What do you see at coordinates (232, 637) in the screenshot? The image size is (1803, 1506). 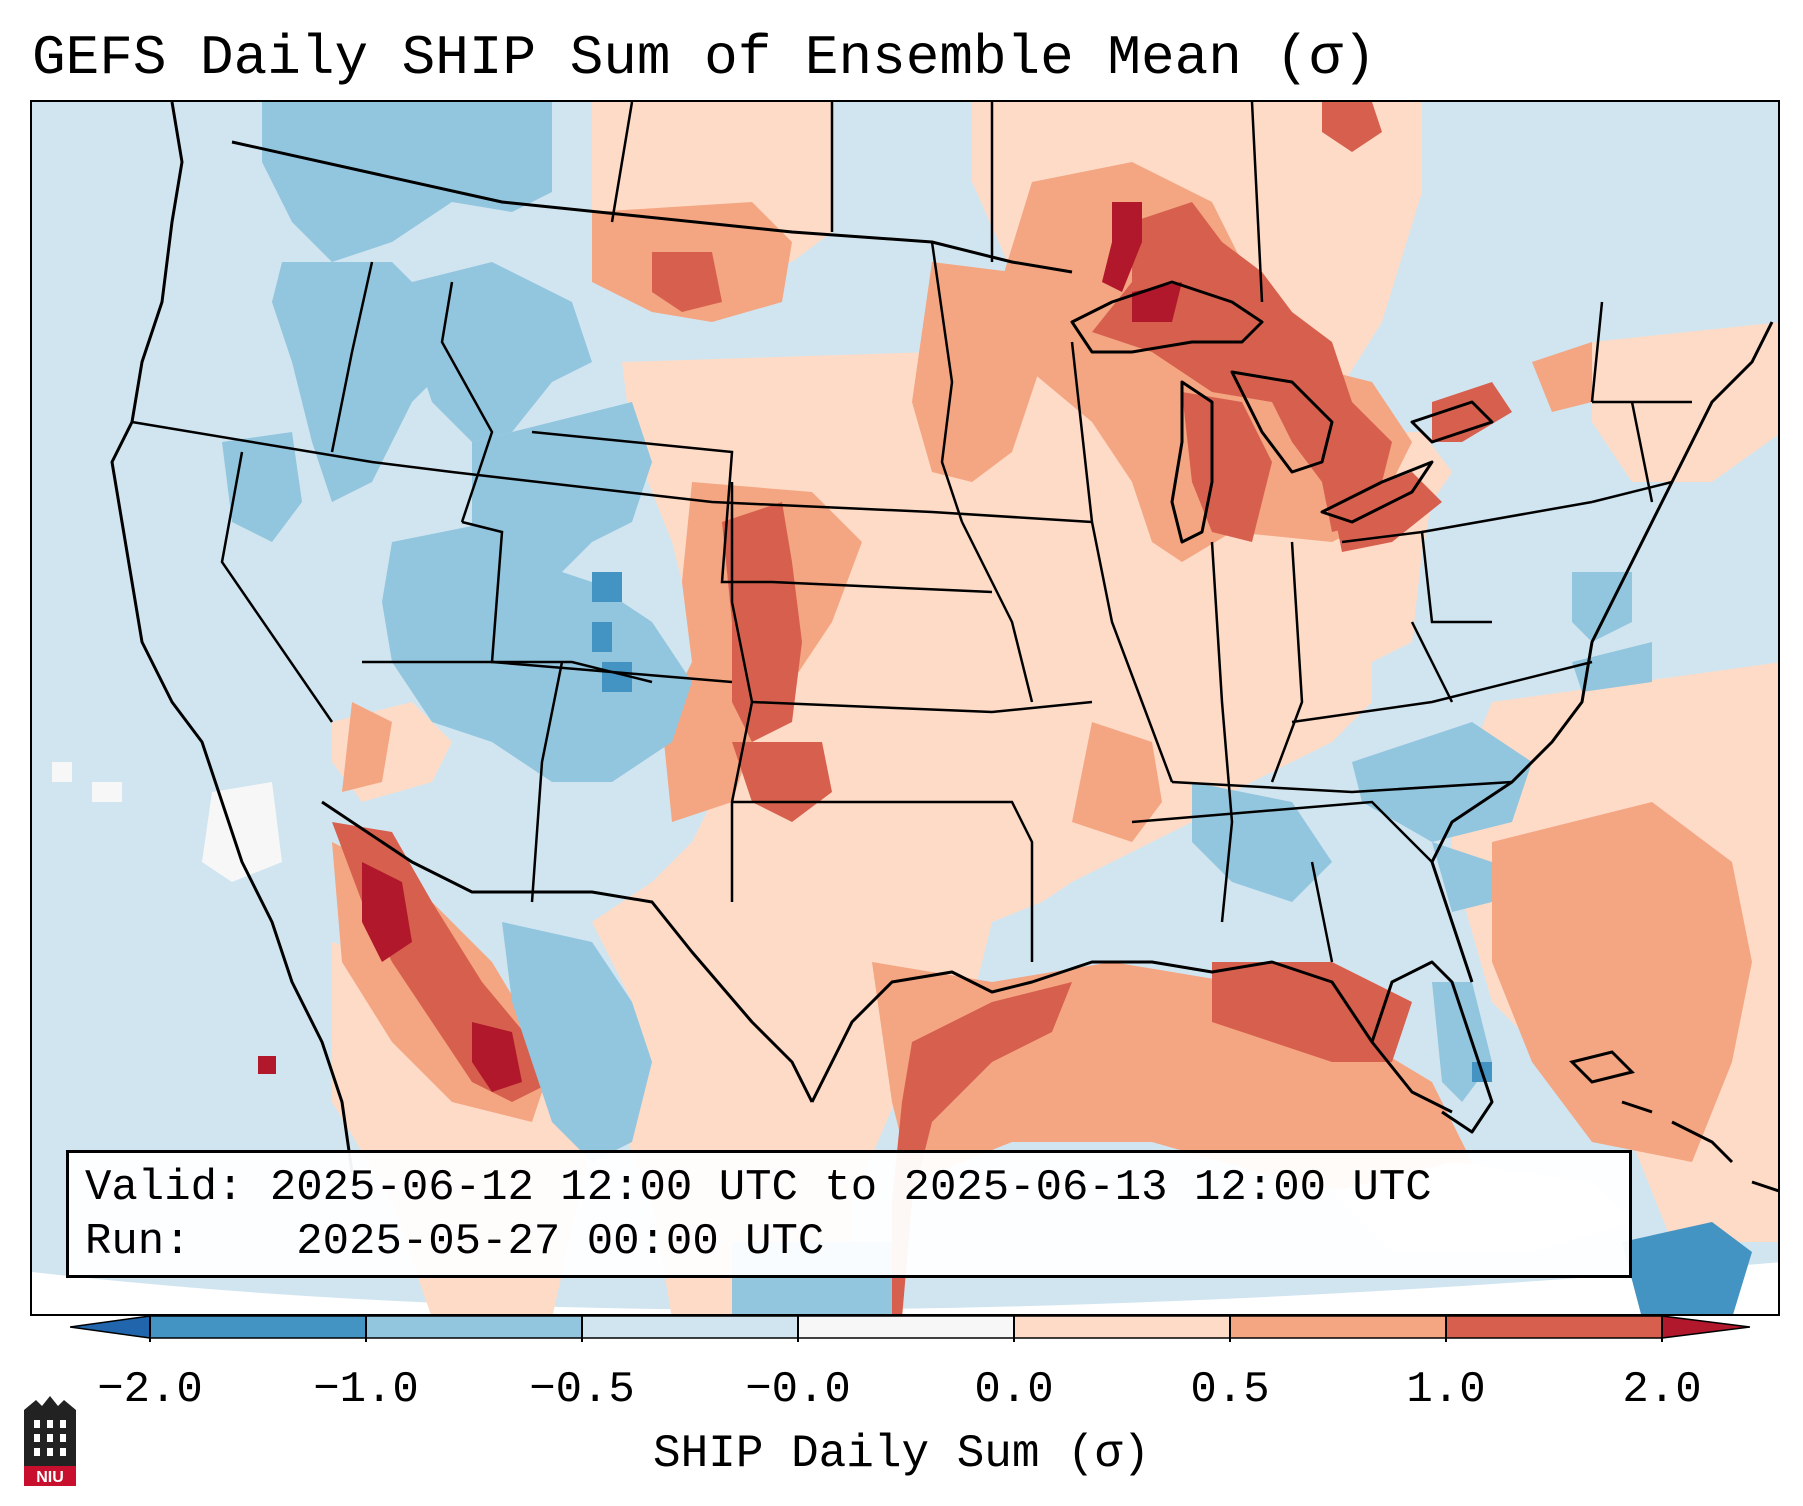 I see `us-west-coast` at bounding box center [232, 637].